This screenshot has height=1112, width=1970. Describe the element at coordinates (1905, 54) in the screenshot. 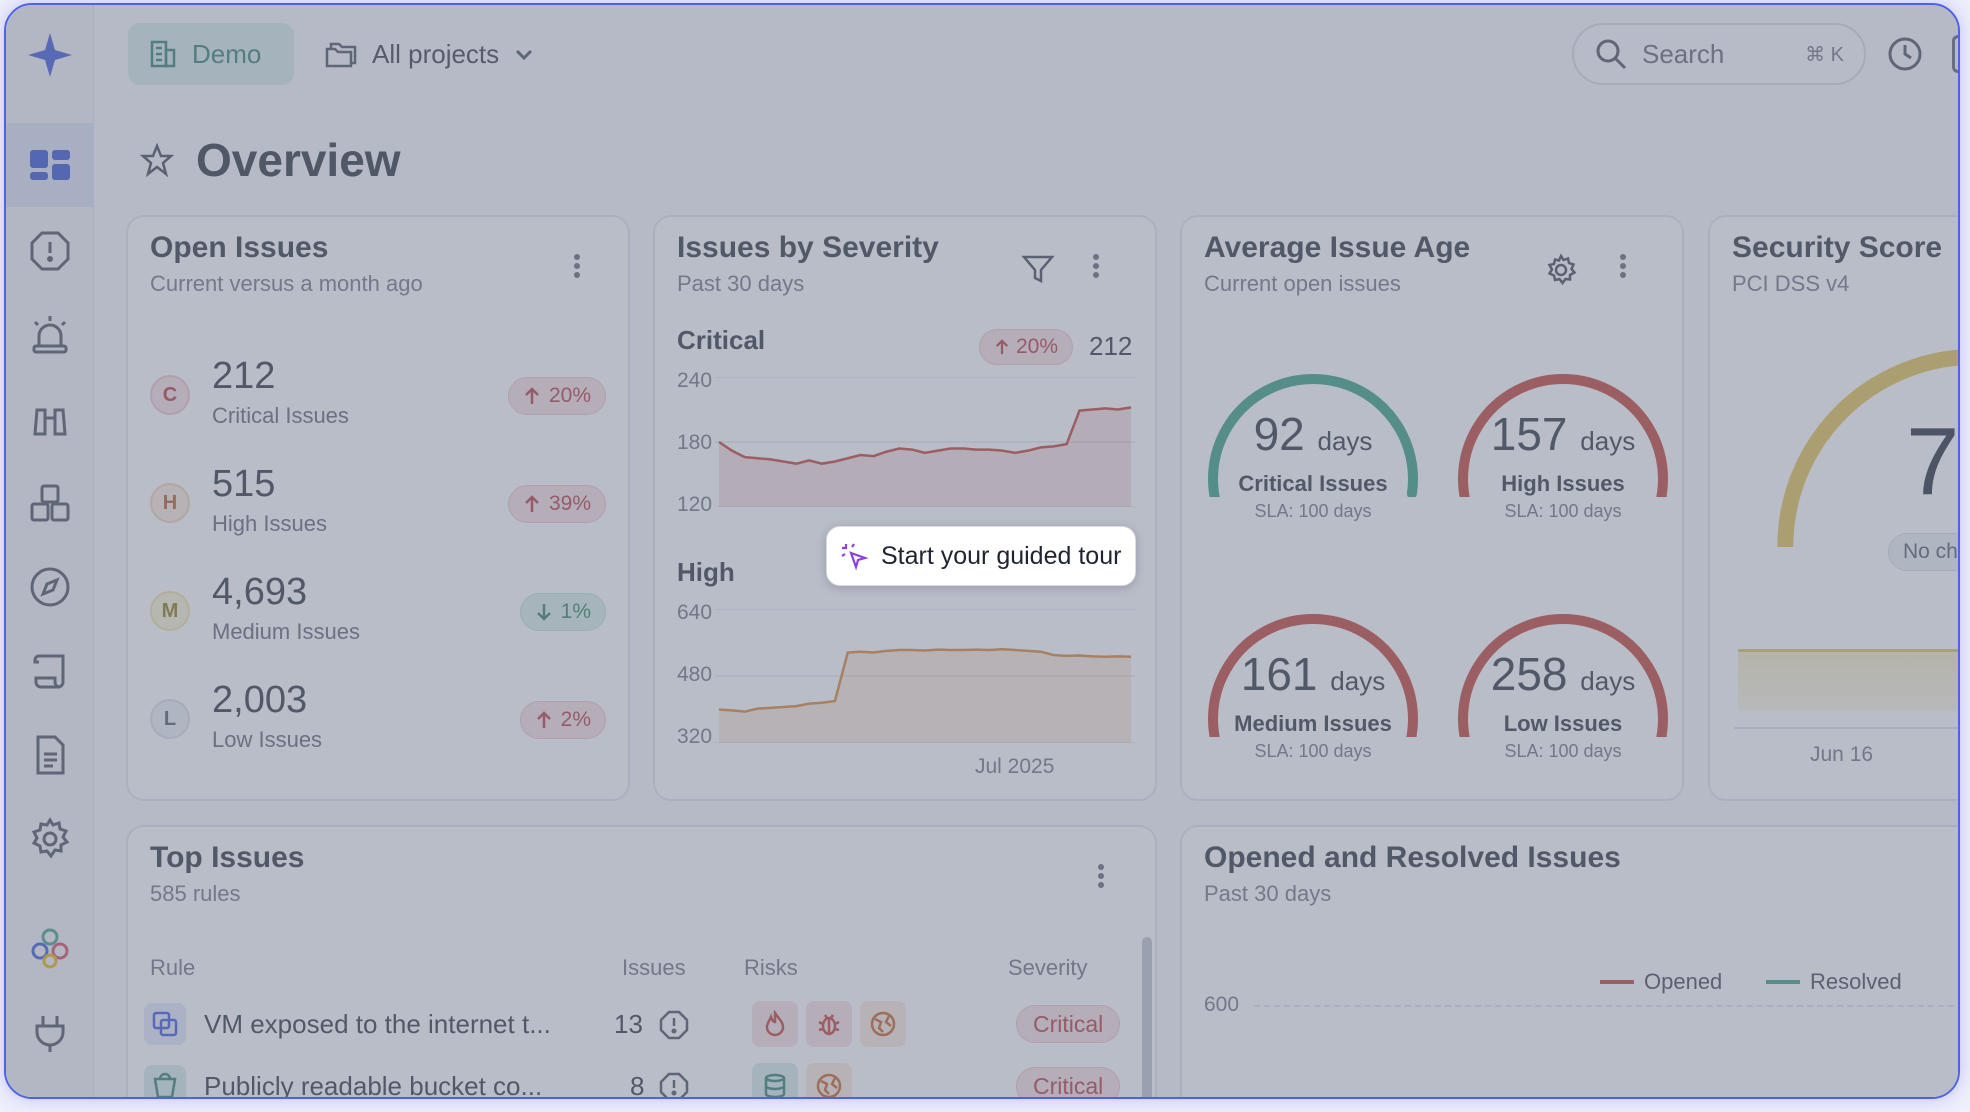

I see `clock-icon` at that location.